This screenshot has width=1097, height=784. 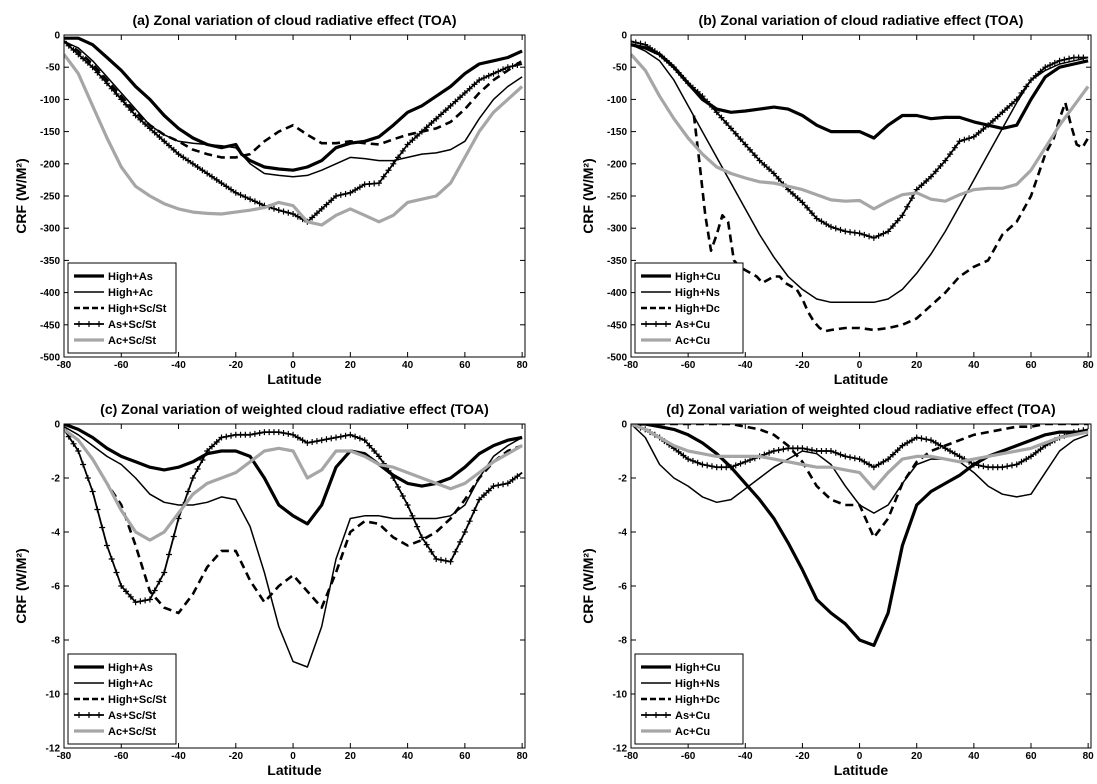 I want to click on series-line-ac-cu, so click(x=860, y=457).